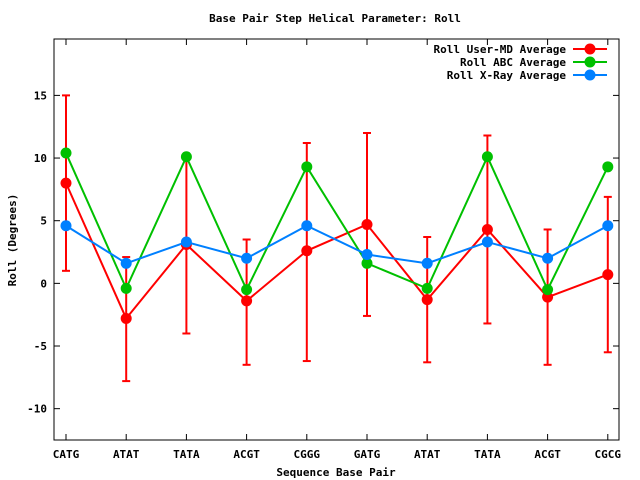  I want to click on roll-x-ray-average-series, so click(337, 244).